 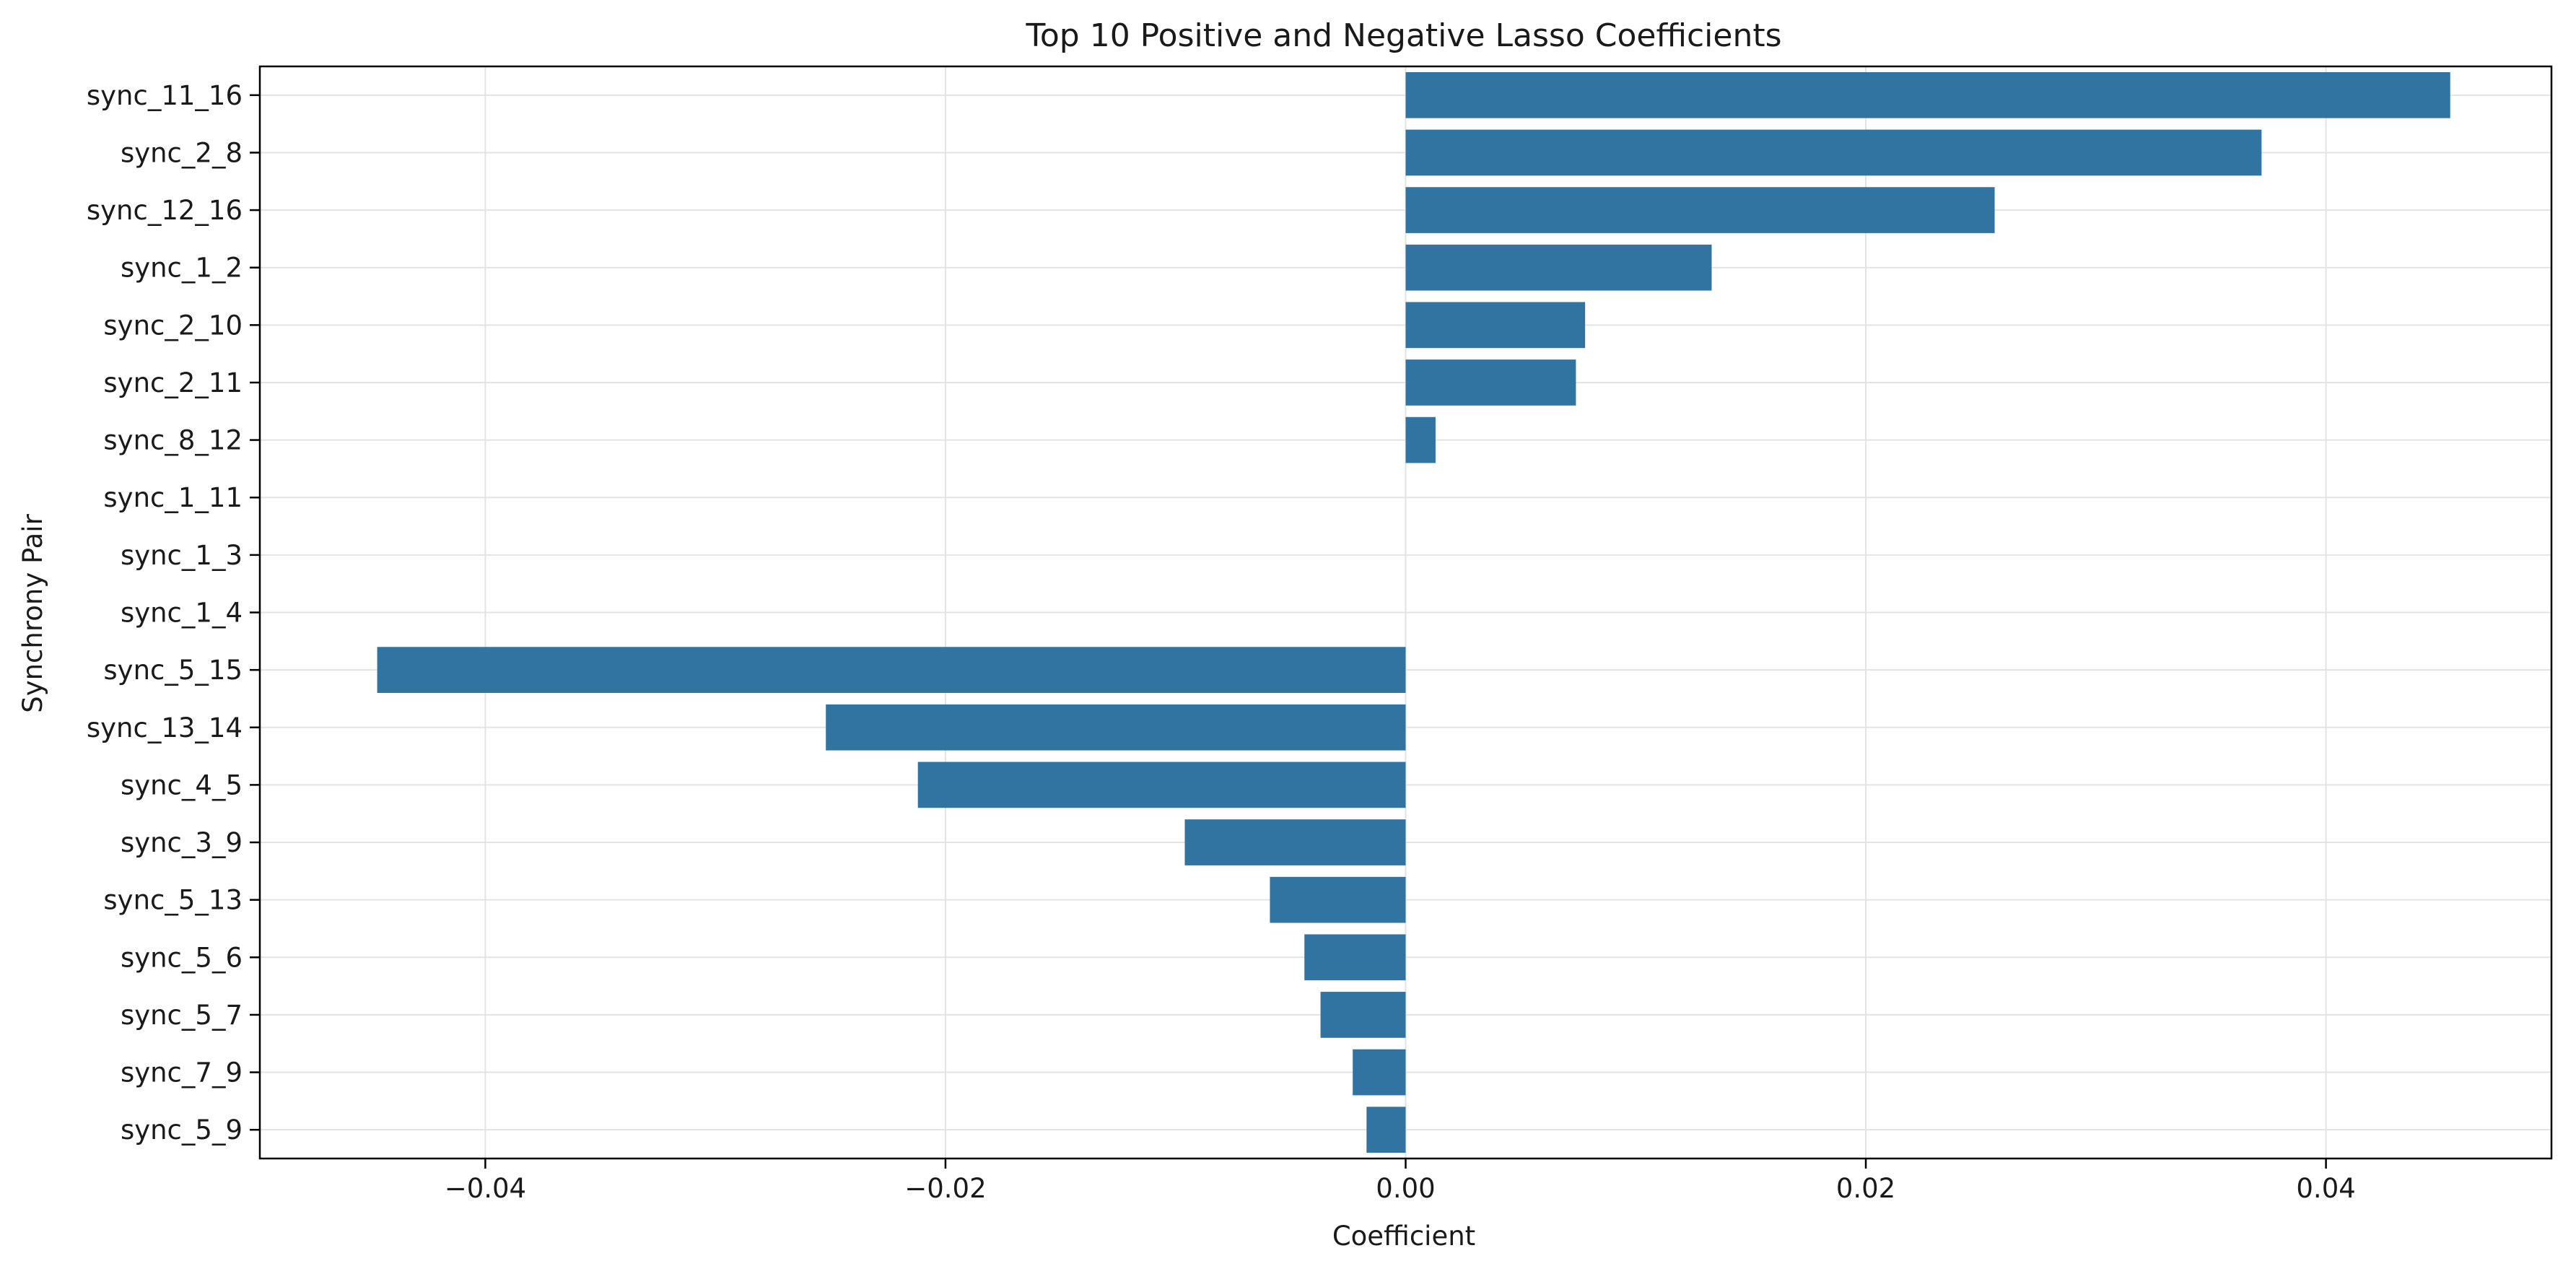 What do you see at coordinates (2325, 1189) in the screenshot?
I see `x-tick-label: 0.04` at bounding box center [2325, 1189].